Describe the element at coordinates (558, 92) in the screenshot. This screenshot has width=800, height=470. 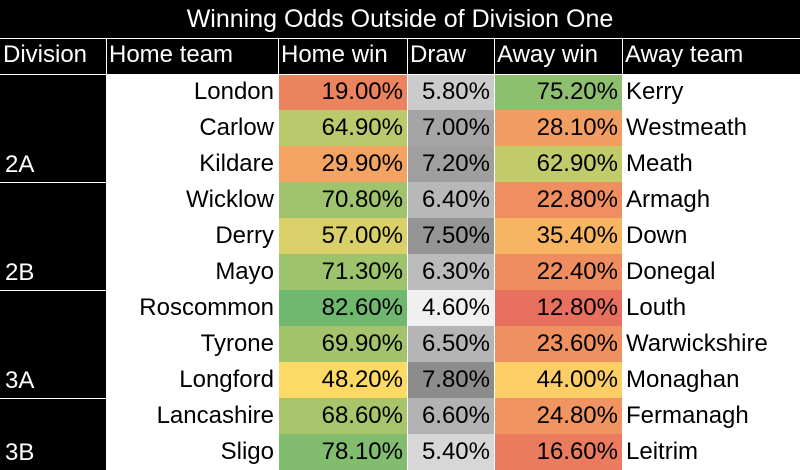
I see `away-win-cell: 75.20%` at that location.